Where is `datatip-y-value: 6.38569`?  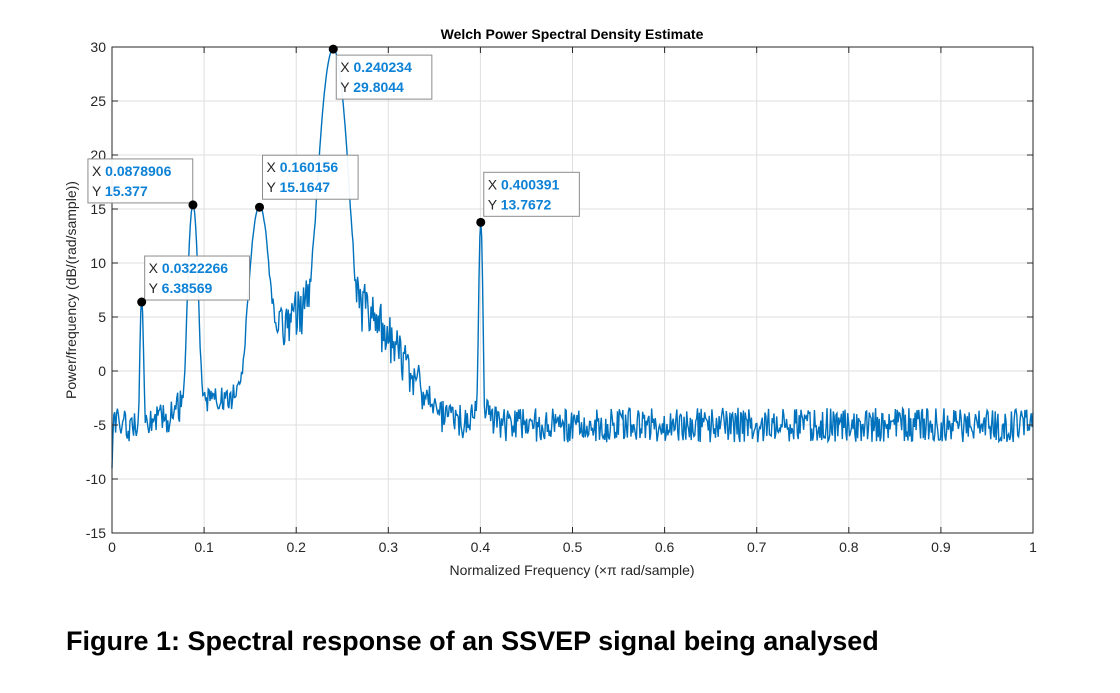 datatip-y-value: 6.38569 is located at coordinates (187, 288).